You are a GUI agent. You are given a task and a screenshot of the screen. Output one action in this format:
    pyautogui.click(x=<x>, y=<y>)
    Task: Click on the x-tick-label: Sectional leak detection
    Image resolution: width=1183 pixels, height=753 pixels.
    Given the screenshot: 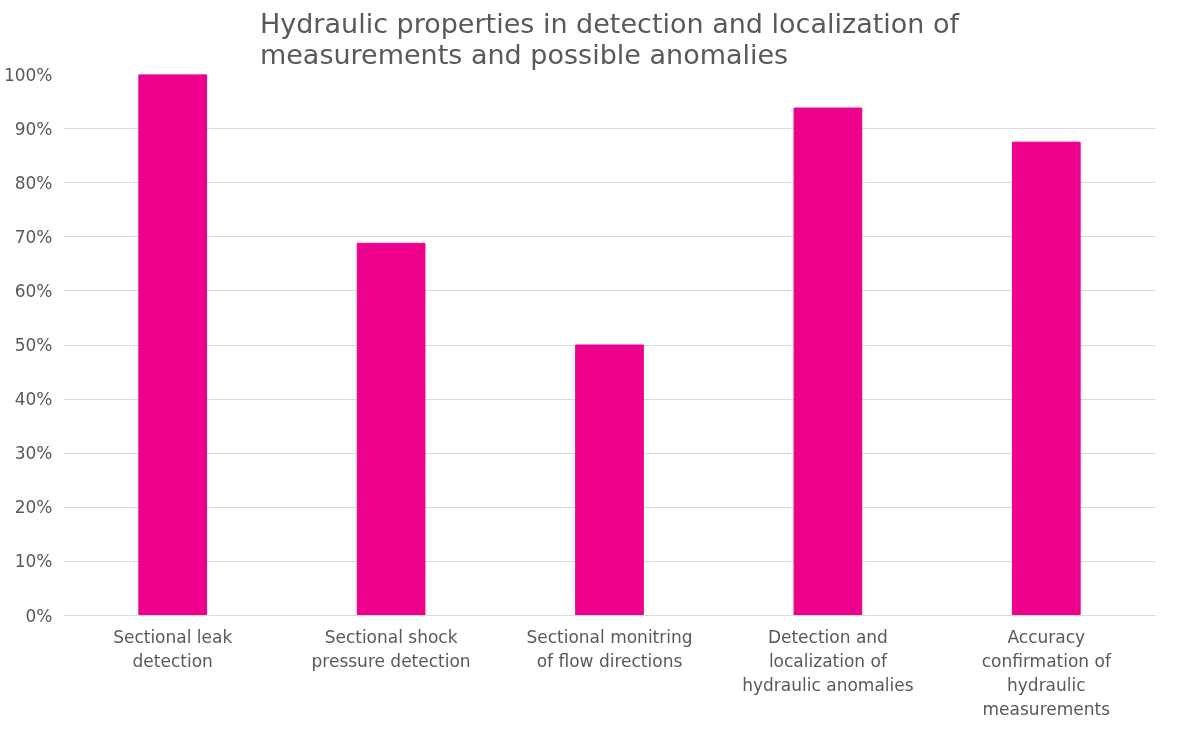 What is the action you would take?
    pyautogui.click(x=173, y=648)
    